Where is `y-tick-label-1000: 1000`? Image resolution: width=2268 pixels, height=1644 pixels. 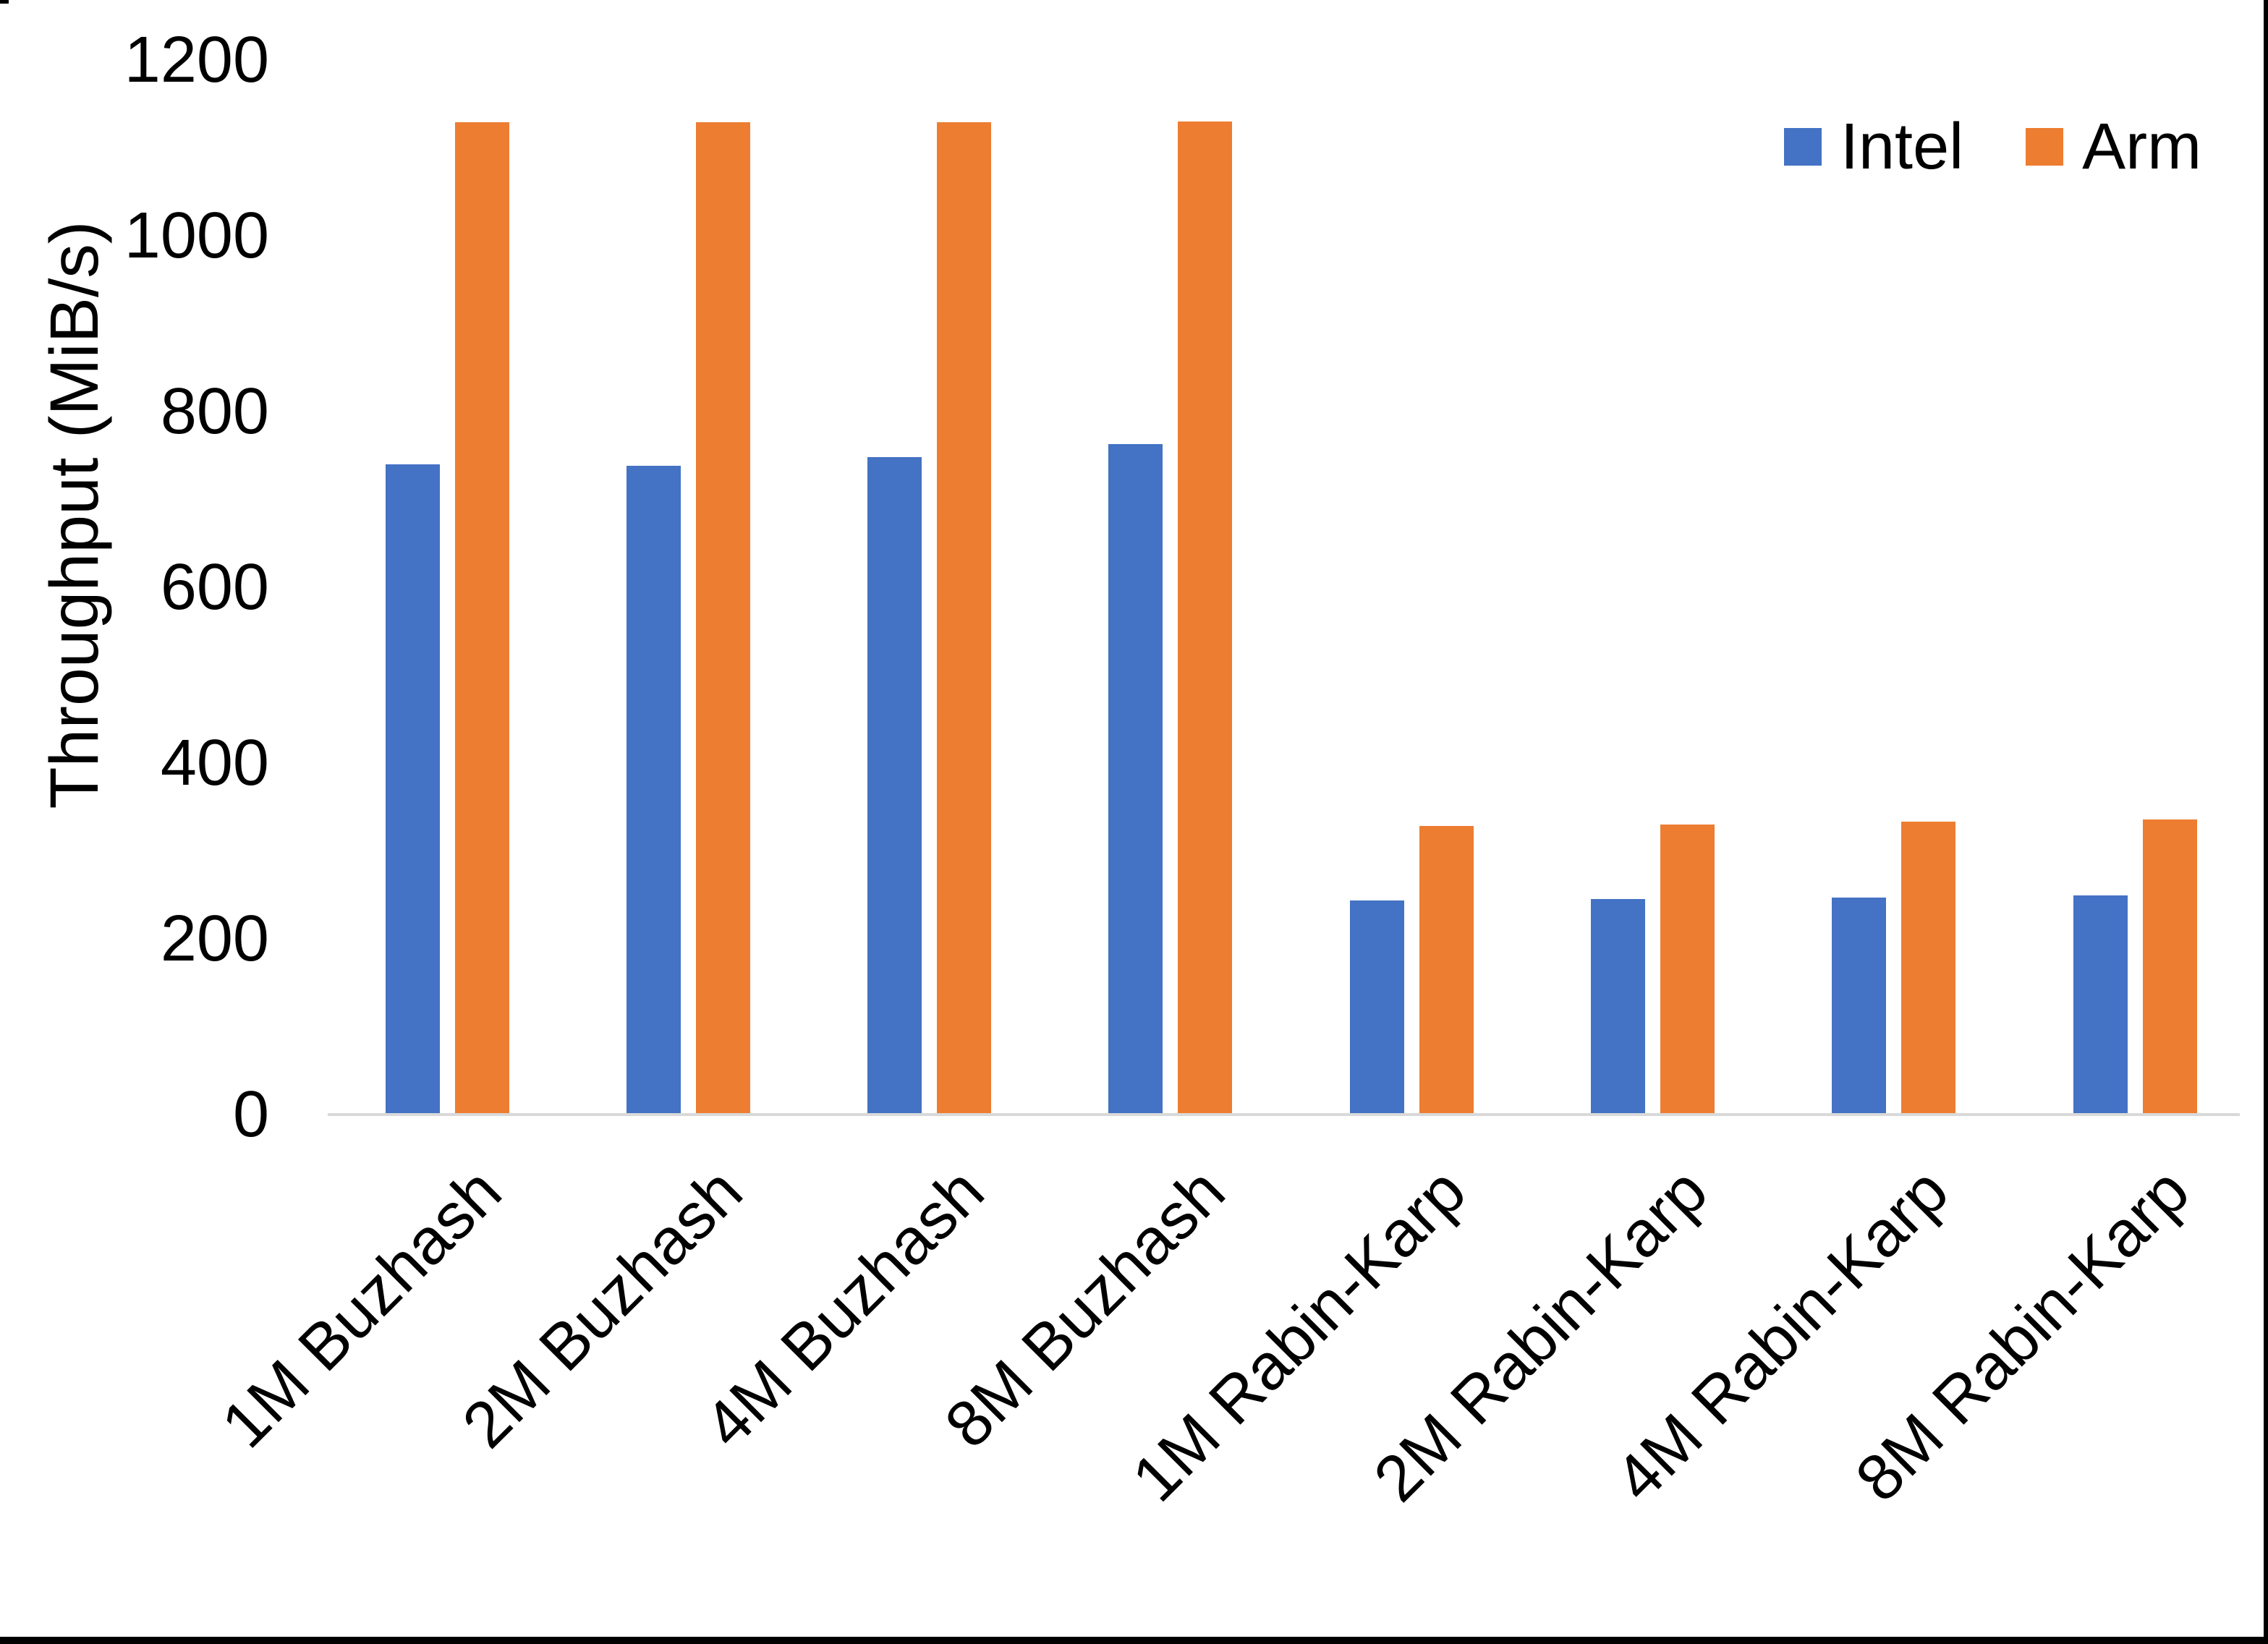
y-tick-label-1000: 1000 is located at coordinates (196, 236).